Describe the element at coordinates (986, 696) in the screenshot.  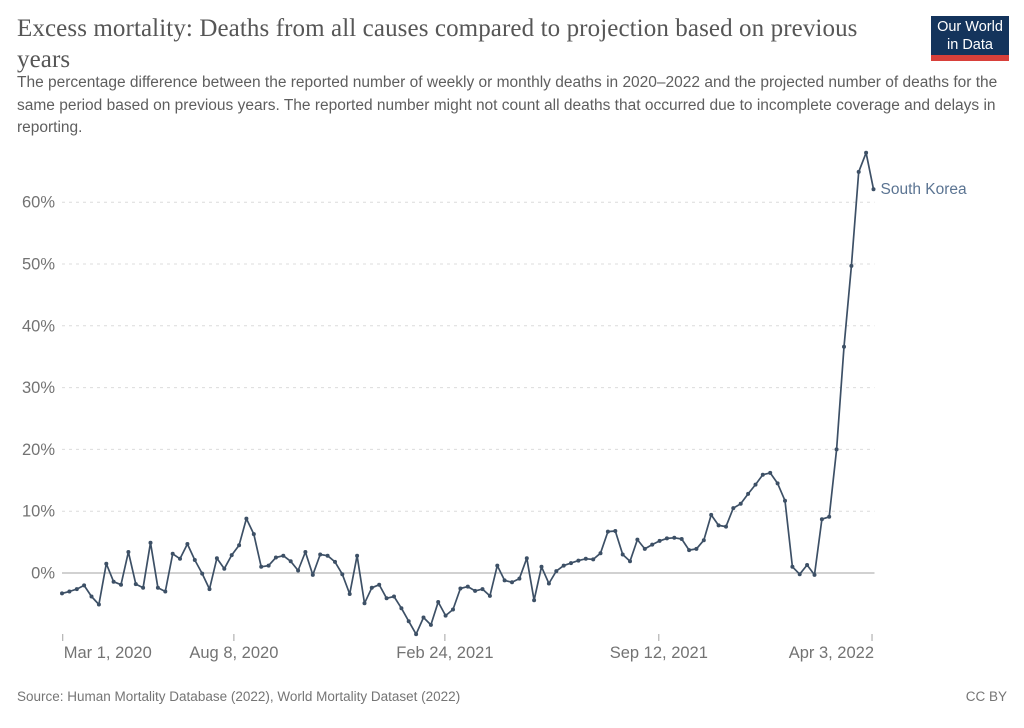
I see `license-badge: CC BY` at that location.